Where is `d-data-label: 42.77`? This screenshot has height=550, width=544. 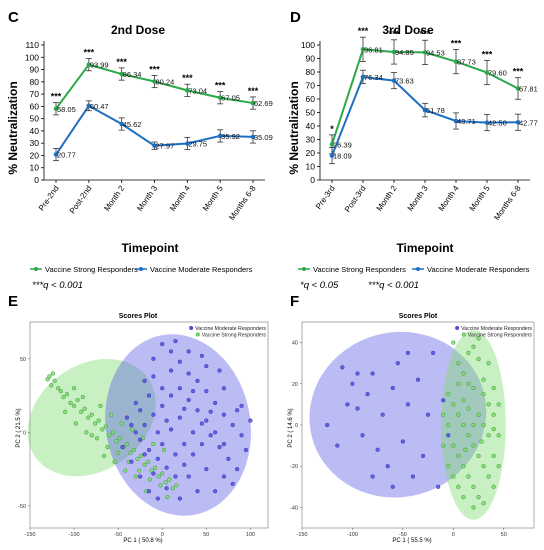 d-data-label: 42.77 is located at coordinates (528, 122).